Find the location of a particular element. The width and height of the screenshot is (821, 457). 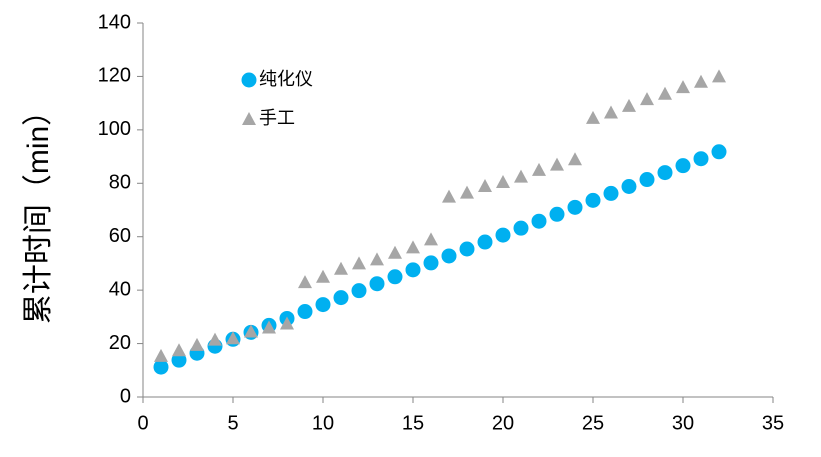

x-tick-label: 20 is located at coordinates (503, 423).